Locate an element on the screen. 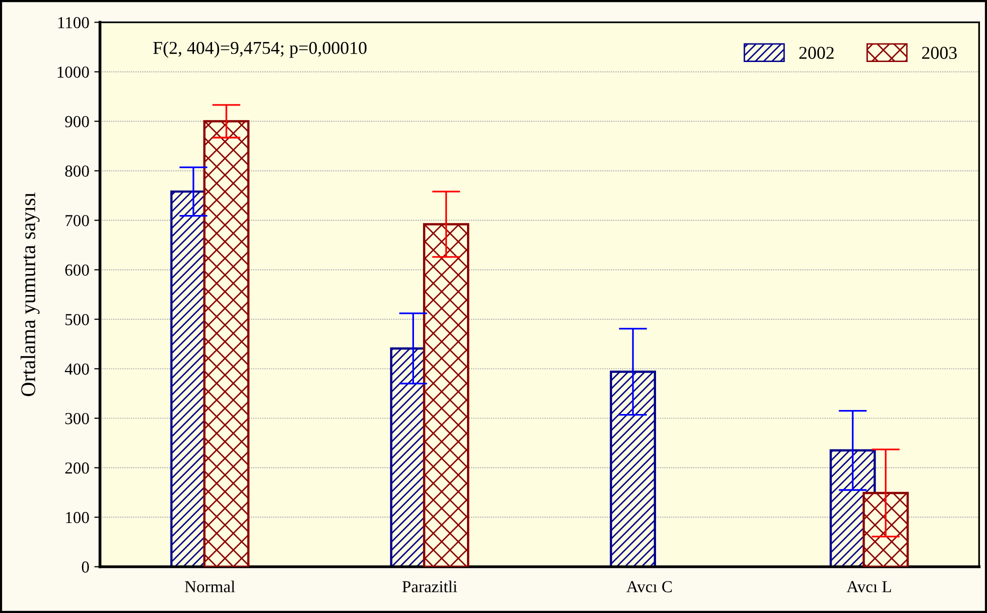 The height and width of the screenshot is (613, 987). x-tick-label: Avcı L is located at coordinates (868, 586).